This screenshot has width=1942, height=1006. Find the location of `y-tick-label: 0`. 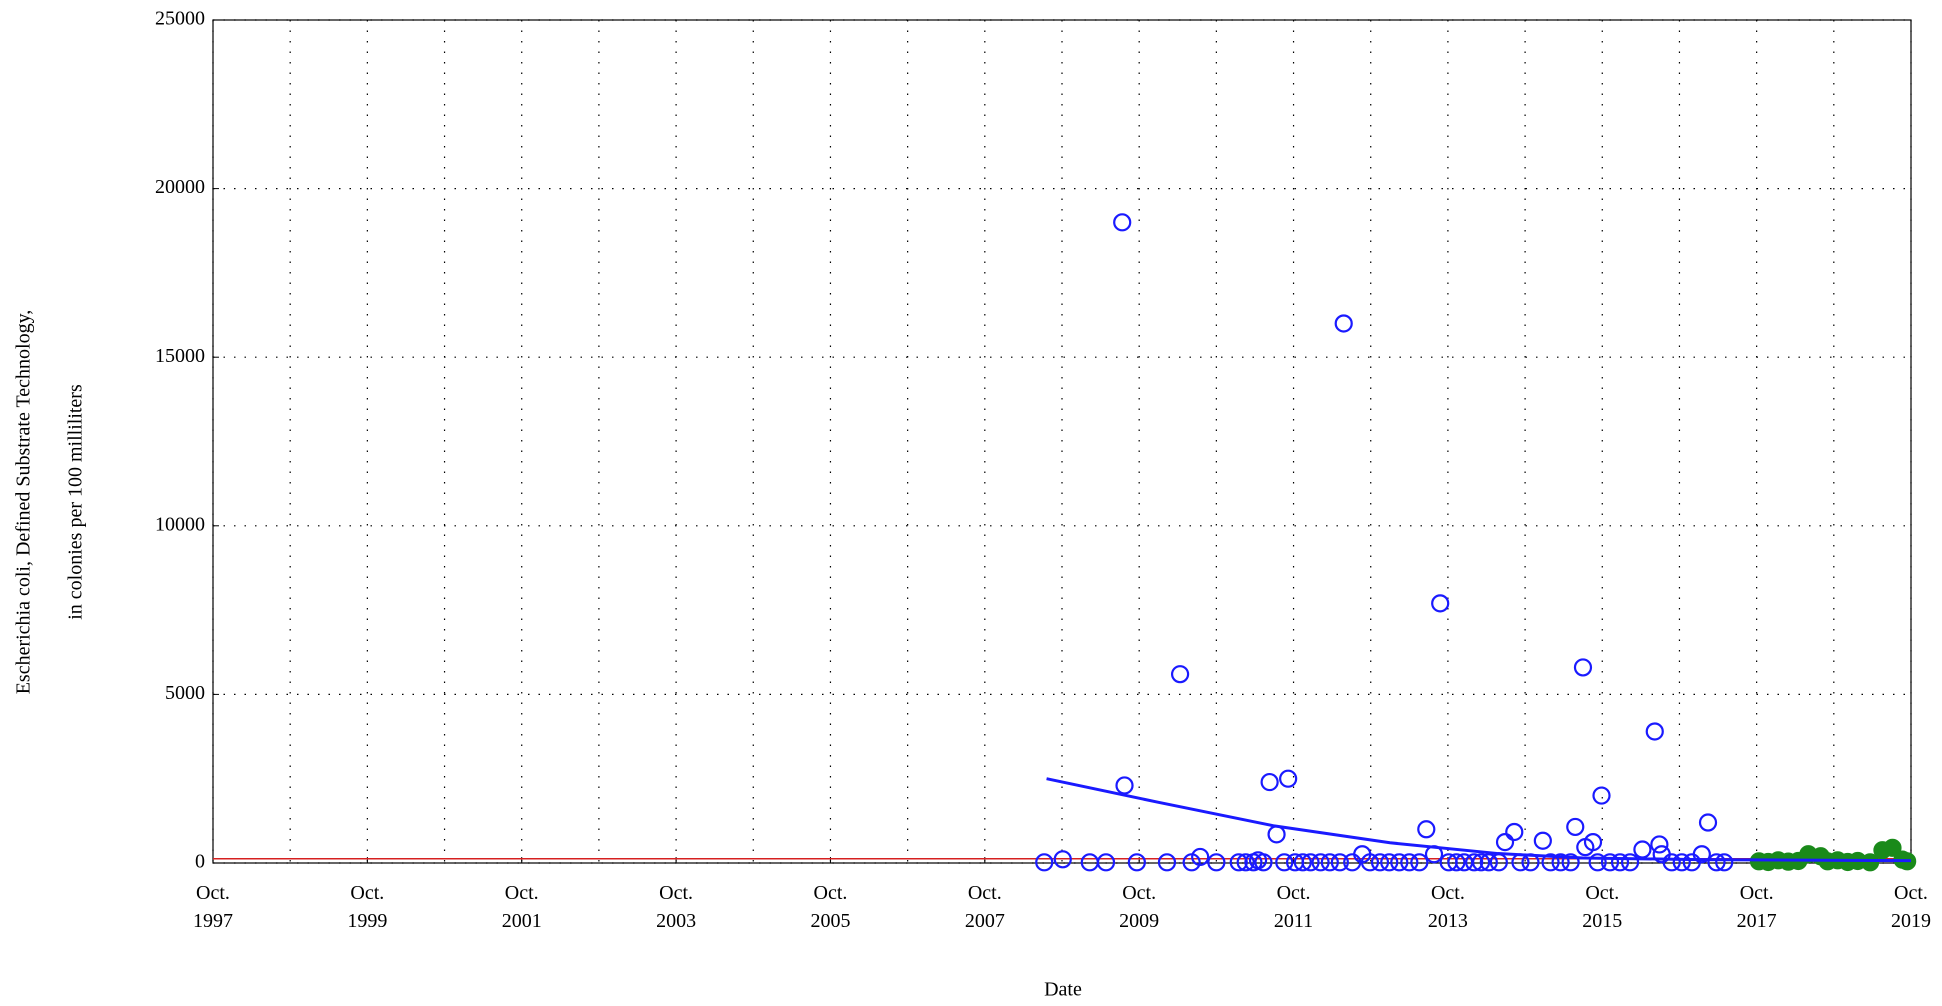

y-tick-label: 0 is located at coordinates (200, 862).